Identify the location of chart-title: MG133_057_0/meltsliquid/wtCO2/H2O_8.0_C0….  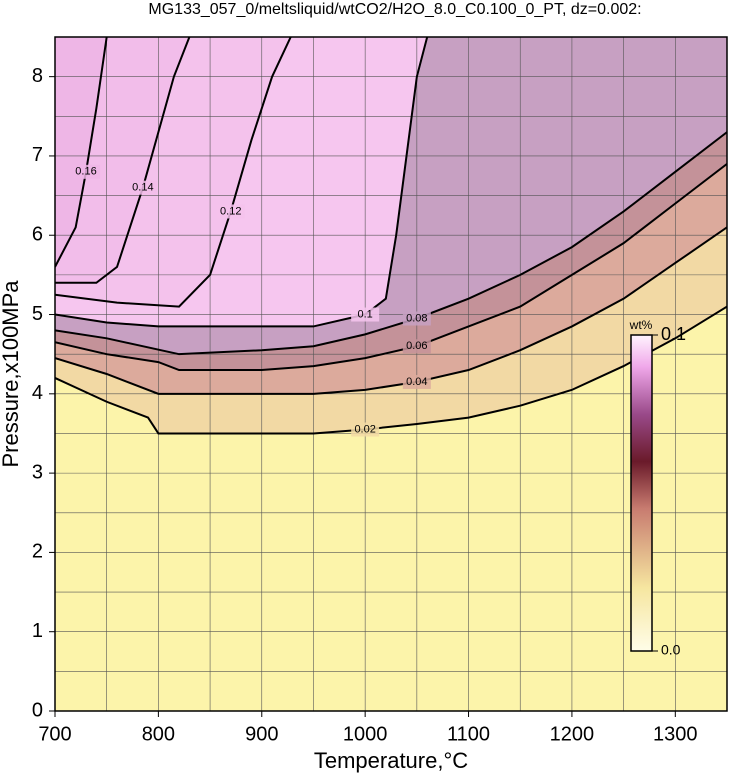
(394, 9).